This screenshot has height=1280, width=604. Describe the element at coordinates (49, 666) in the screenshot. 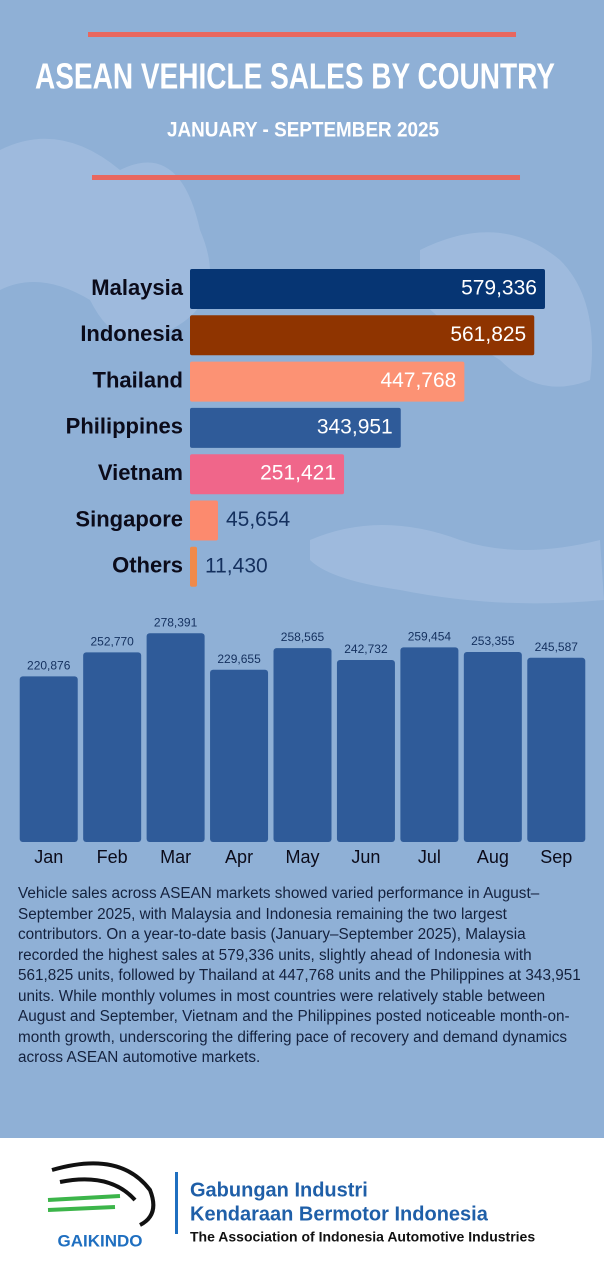

I see `value-label: 220,876` at that location.